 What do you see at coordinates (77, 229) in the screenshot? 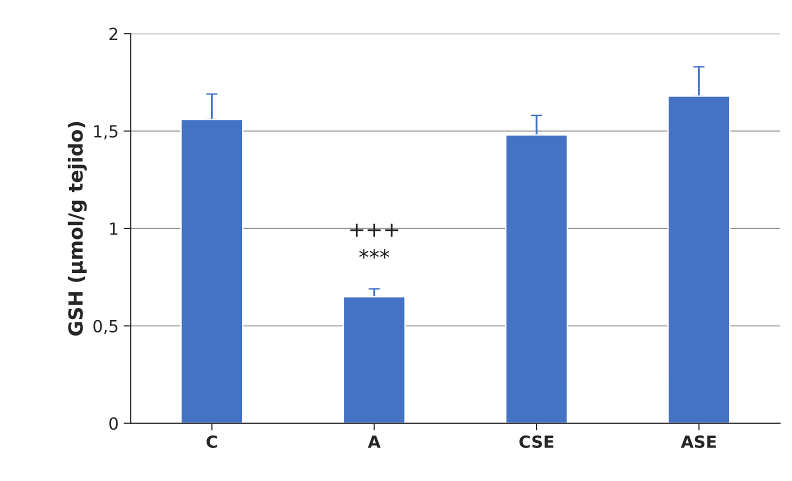
I see `y-axis-title: GSH (µmol/g tejido)` at bounding box center [77, 229].